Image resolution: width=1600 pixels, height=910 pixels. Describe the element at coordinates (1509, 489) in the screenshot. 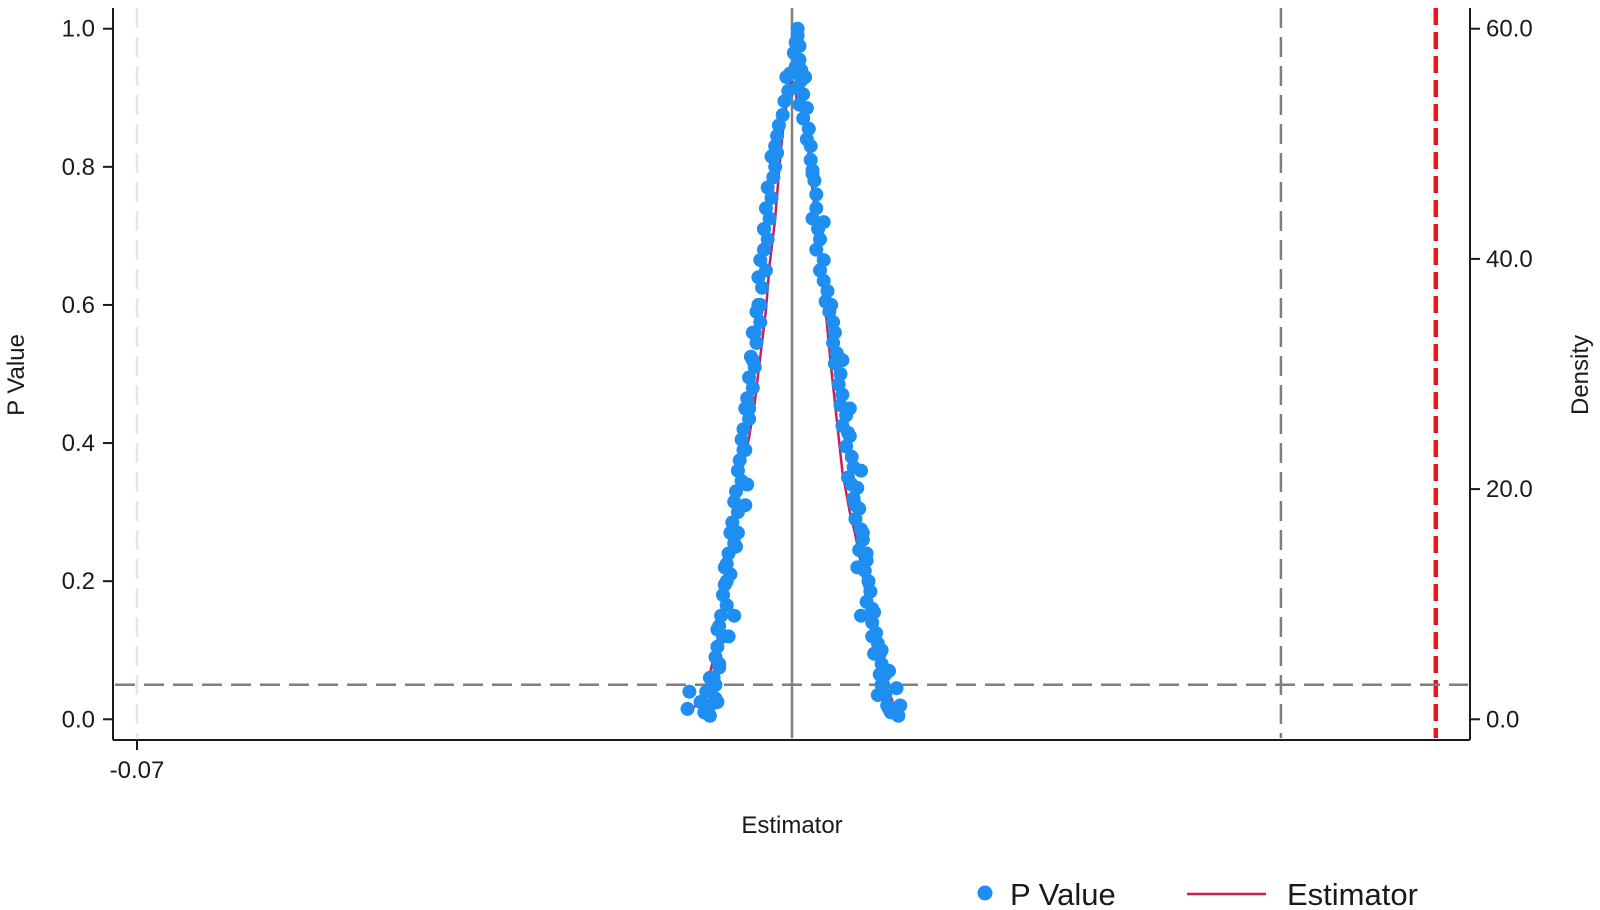

I see `y2-tick-label: 20.0` at that location.